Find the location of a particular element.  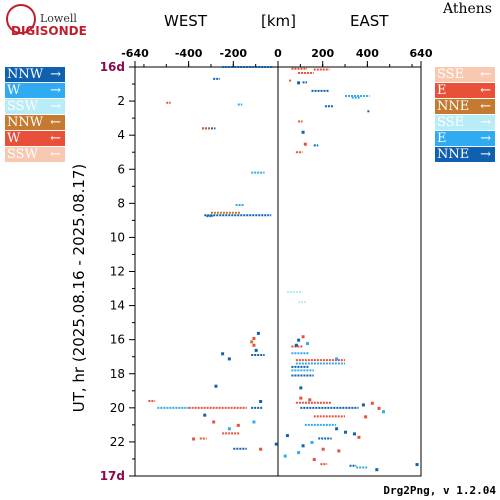

legend-right-item: E ← is located at coordinates (465, 90).